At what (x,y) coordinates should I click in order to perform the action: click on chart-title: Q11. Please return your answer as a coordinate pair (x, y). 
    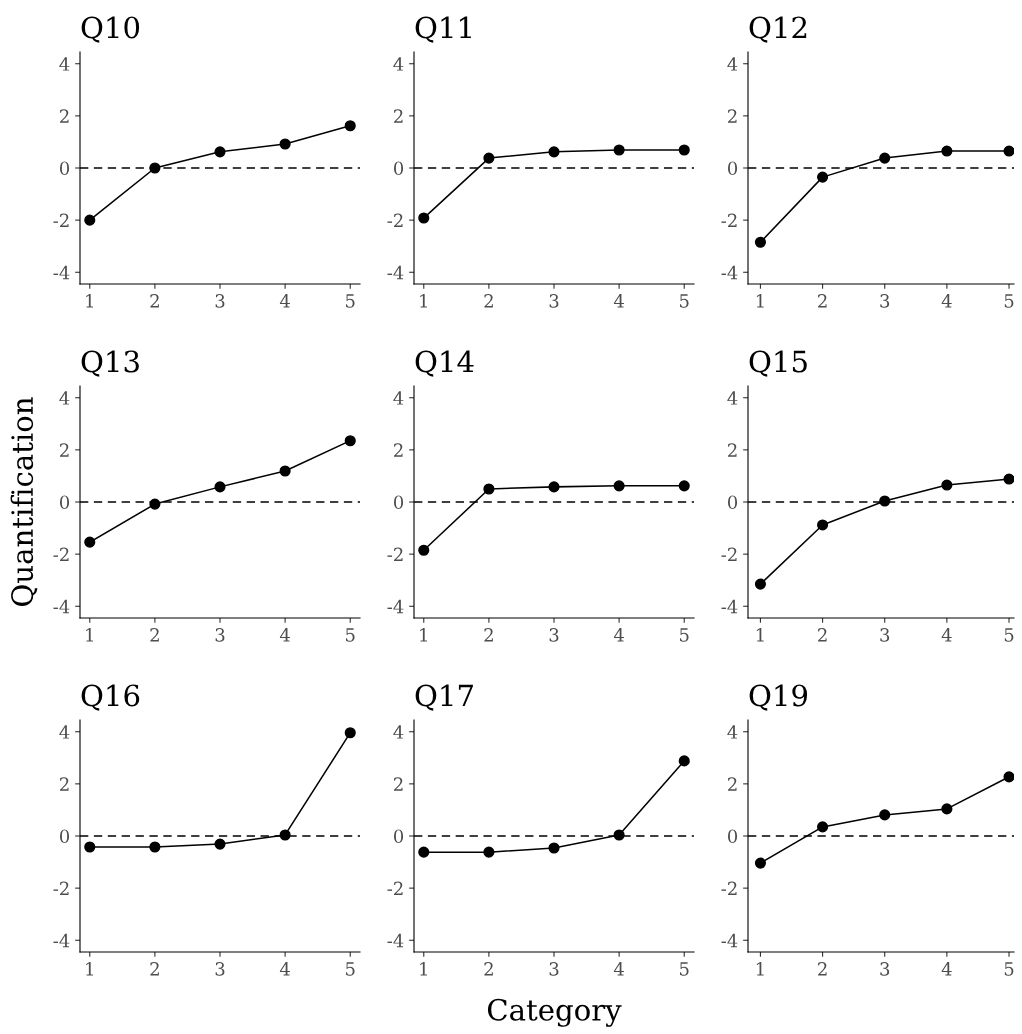
    Looking at the image, I should click on (443, 29).